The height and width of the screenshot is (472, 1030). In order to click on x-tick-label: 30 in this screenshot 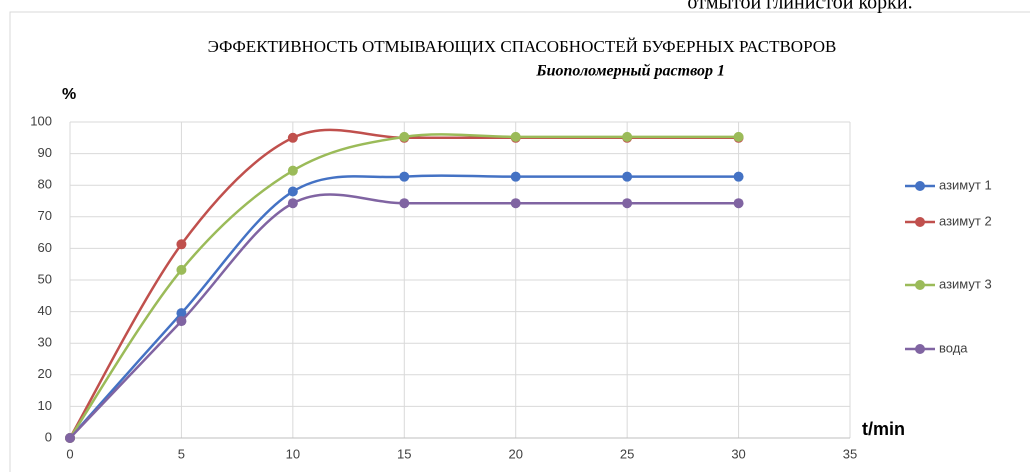, I will do `click(738, 453)`.